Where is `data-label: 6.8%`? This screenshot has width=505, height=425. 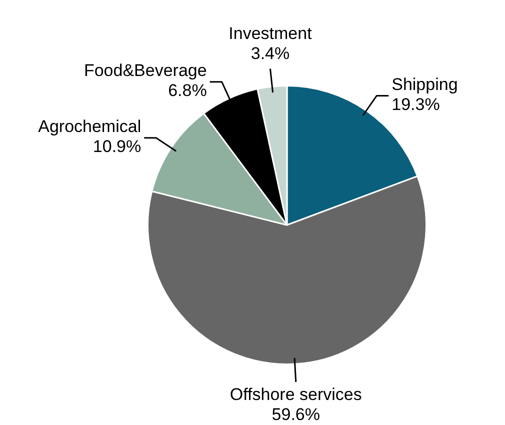 data-label: 6.8% is located at coordinates (187, 90).